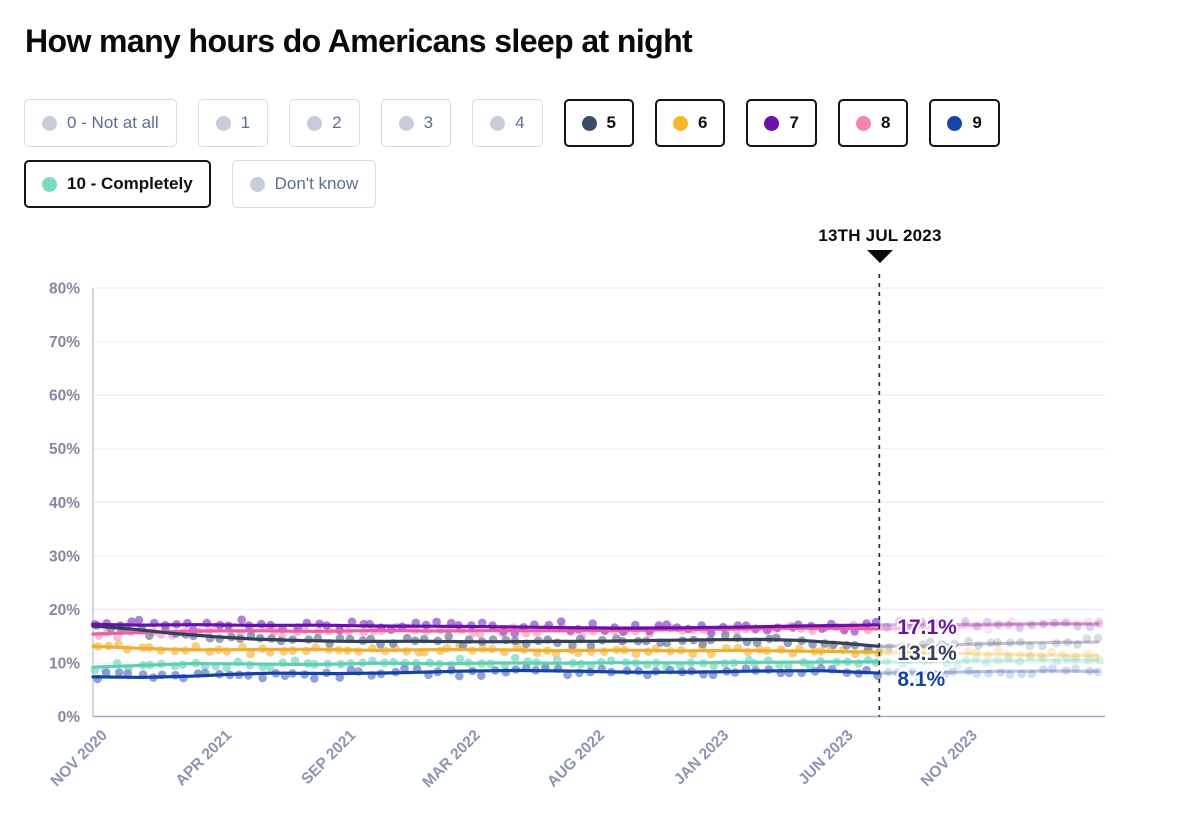 The image size is (1200, 820). I want to click on x-axis-tick-label: NOV 2023, so click(949, 758).